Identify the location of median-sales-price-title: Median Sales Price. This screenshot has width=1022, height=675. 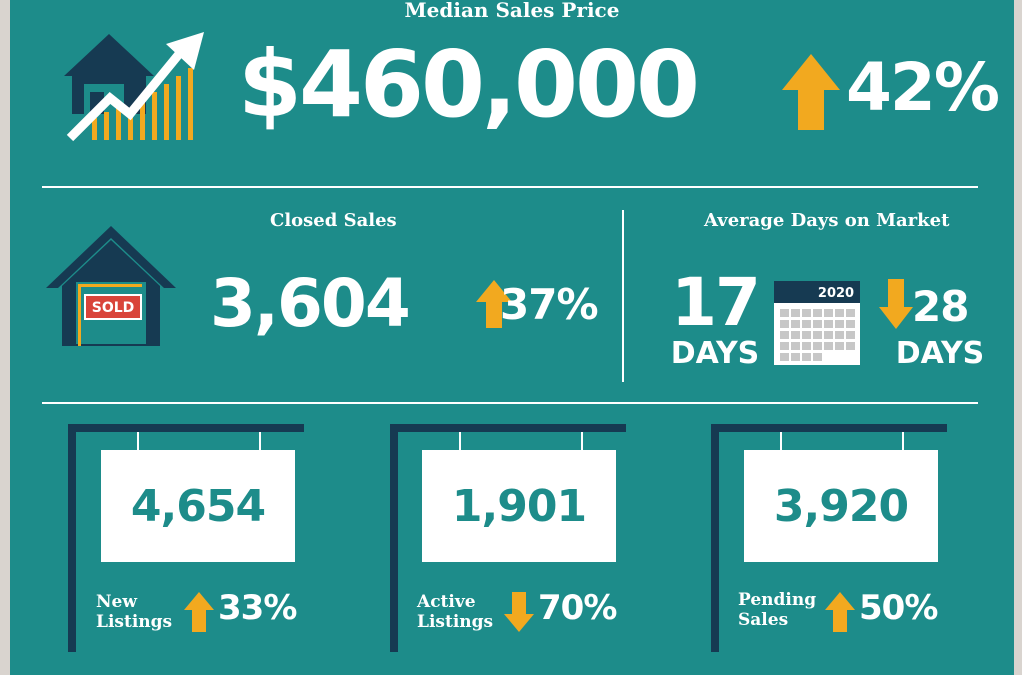
(512, 11).